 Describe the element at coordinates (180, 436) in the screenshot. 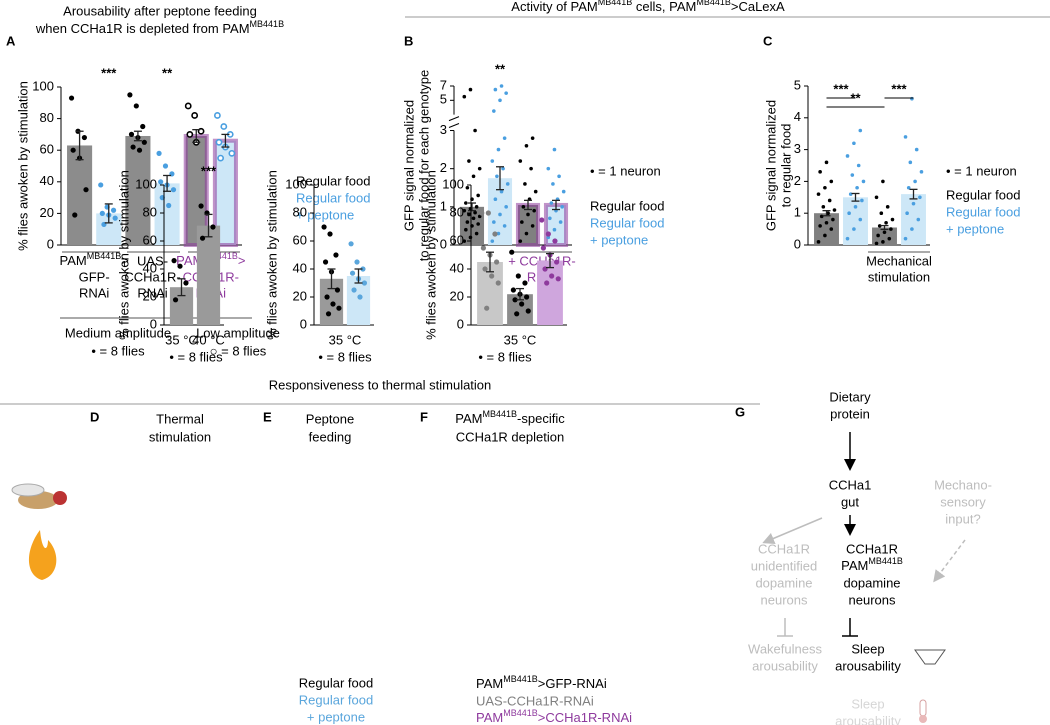

I see `chart-title: stimulation` at that location.